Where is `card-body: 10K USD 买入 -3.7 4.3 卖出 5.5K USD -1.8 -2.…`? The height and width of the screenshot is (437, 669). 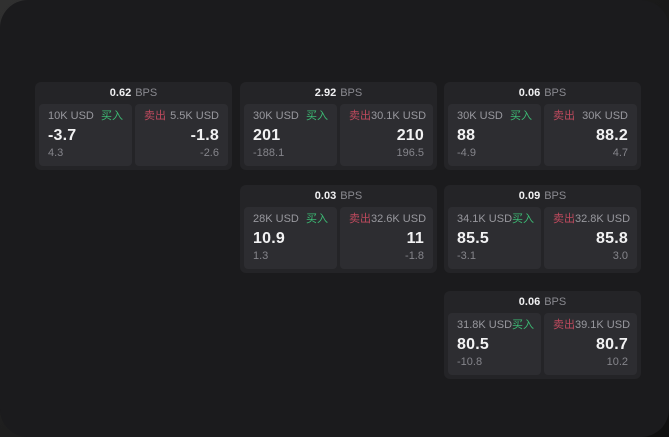 card-body: 10K USD 买入 -3.7 4.3 卖出 5.5K USD -1.8 -2.… is located at coordinates (133, 137).